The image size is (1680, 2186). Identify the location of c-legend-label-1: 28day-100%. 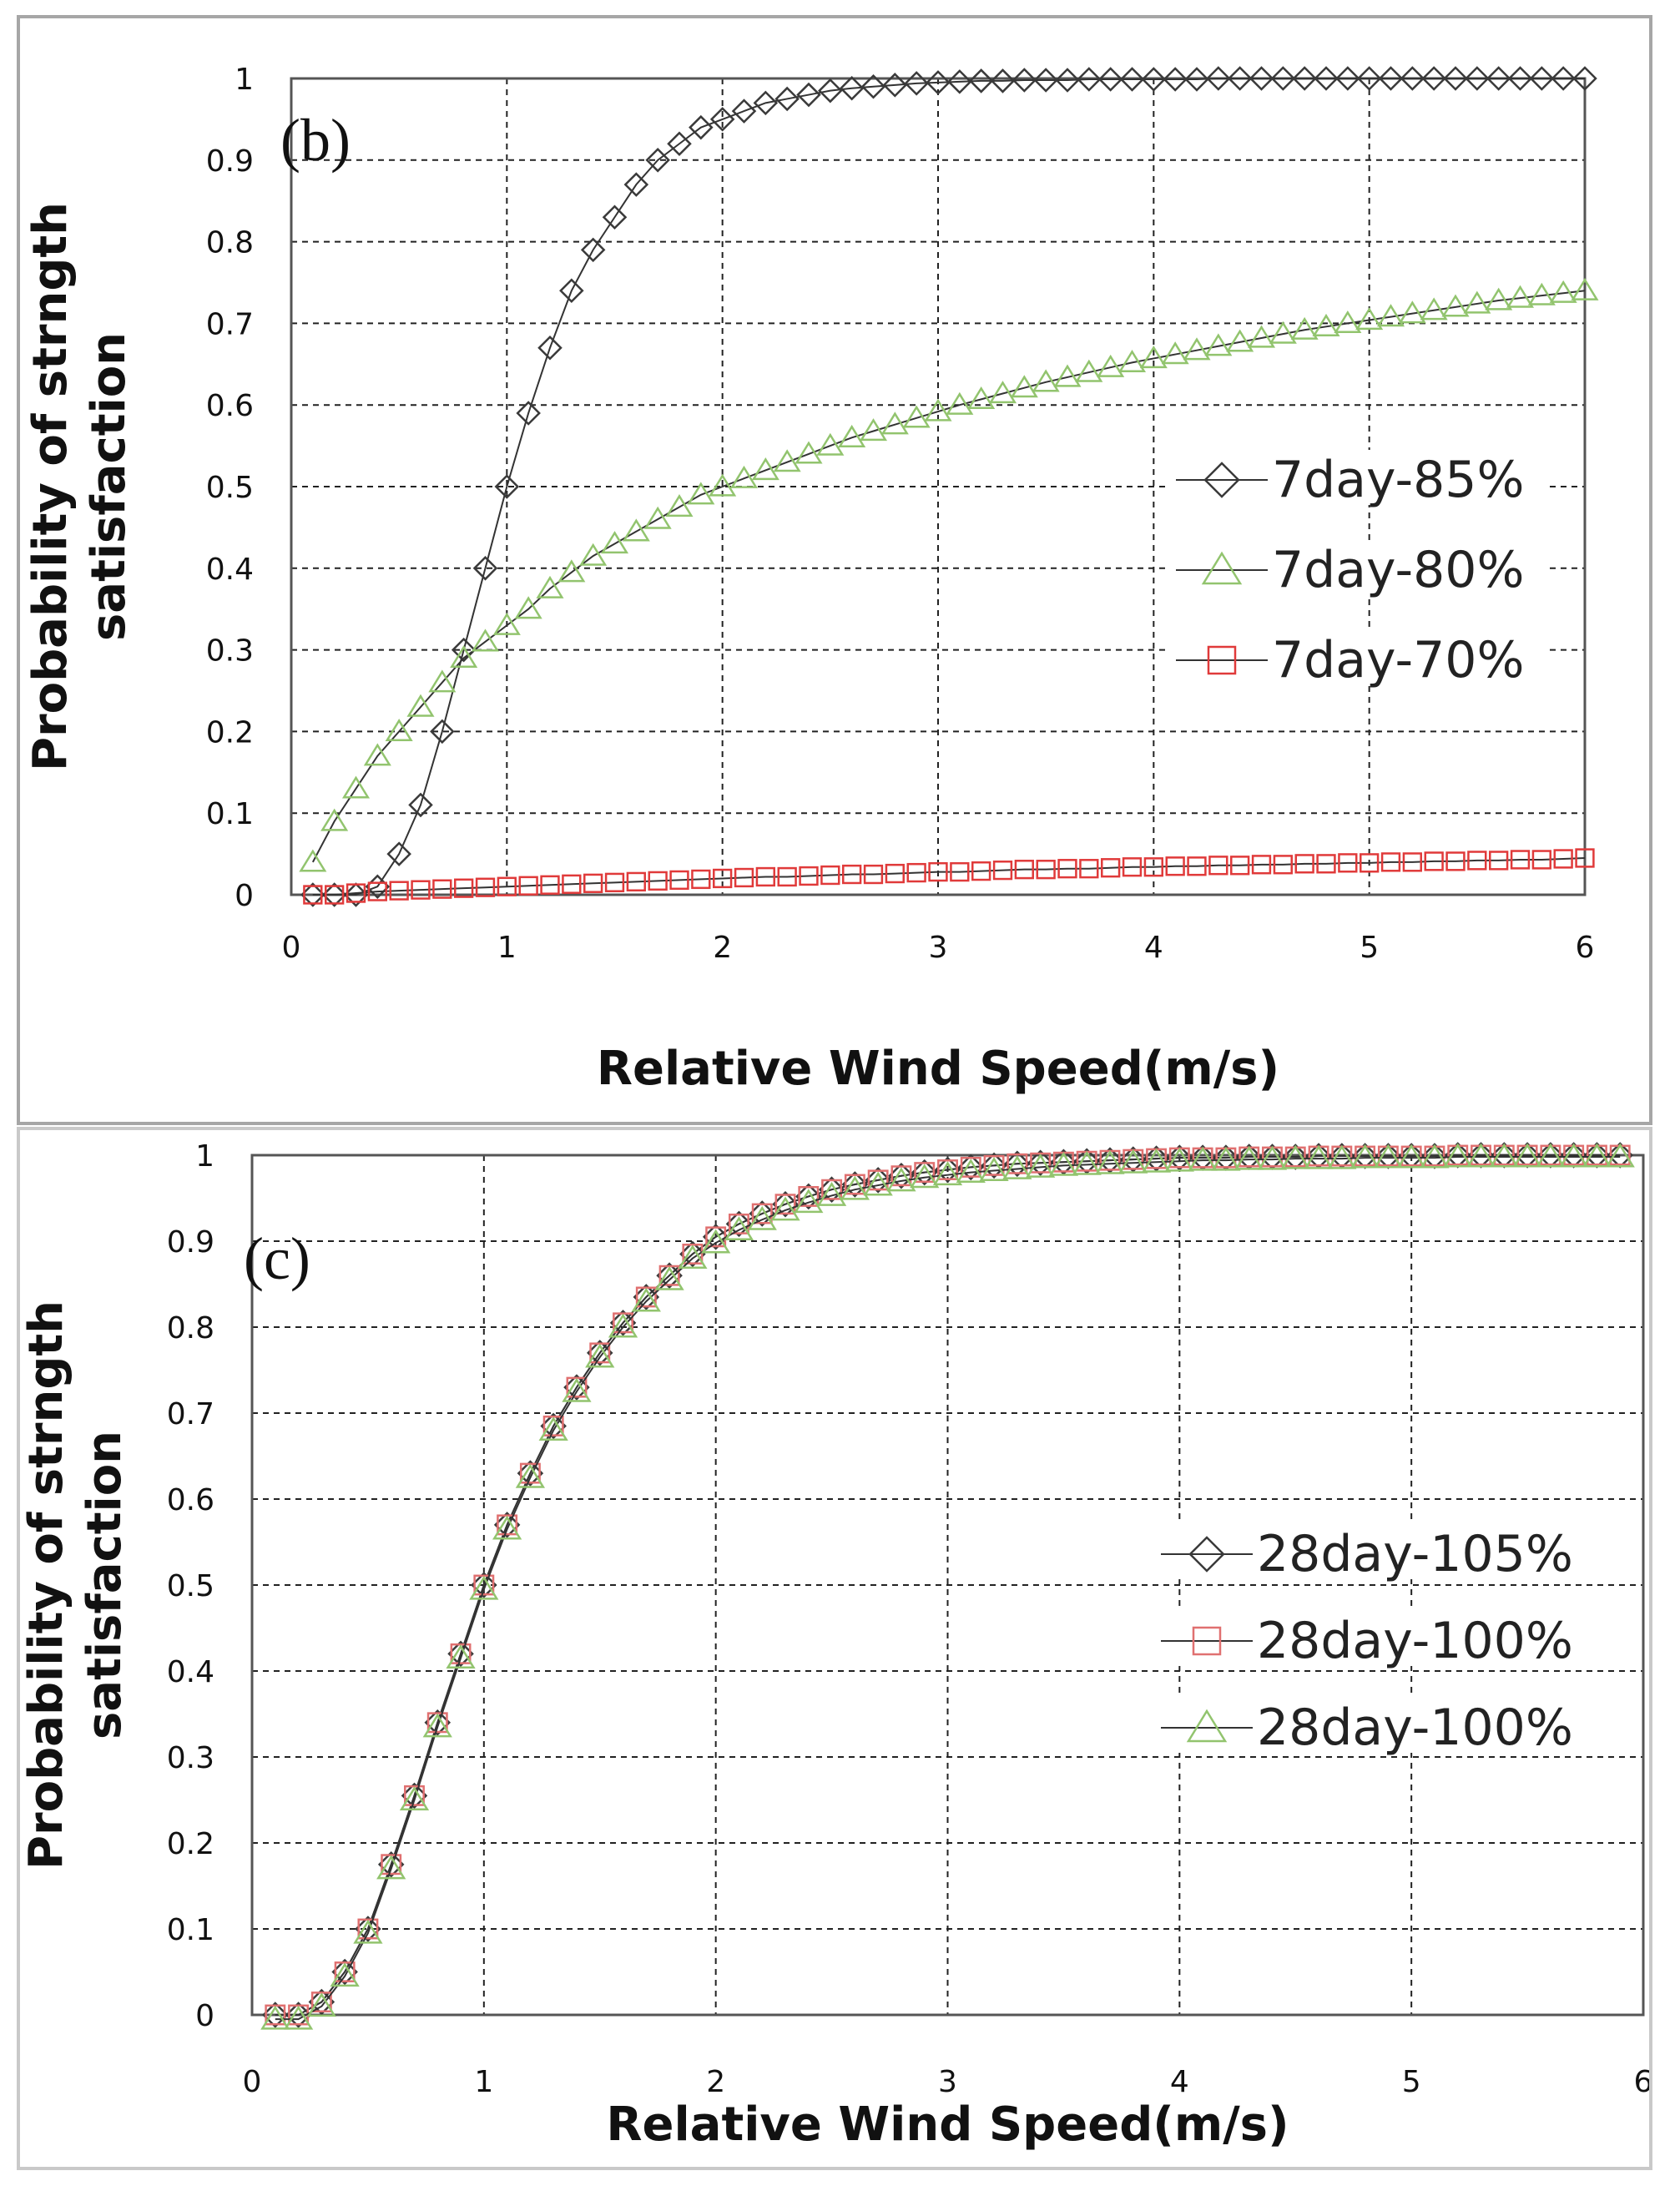
(1415, 1641).